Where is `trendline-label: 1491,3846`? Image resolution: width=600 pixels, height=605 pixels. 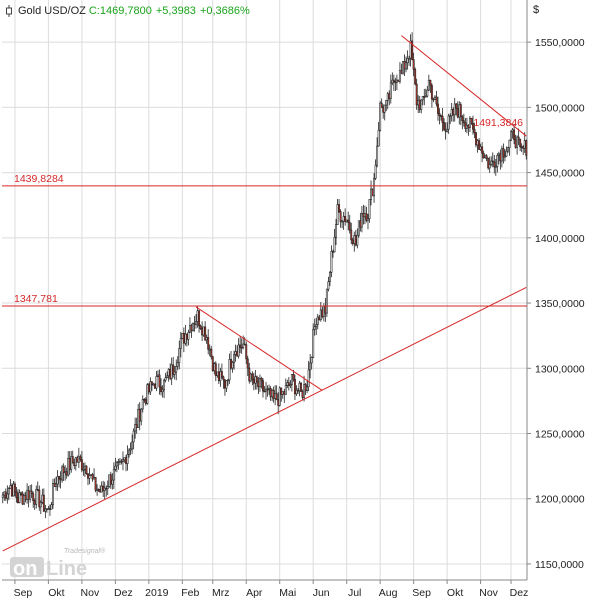 trendline-label: 1491,3846 is located at coordinates (498, 123).